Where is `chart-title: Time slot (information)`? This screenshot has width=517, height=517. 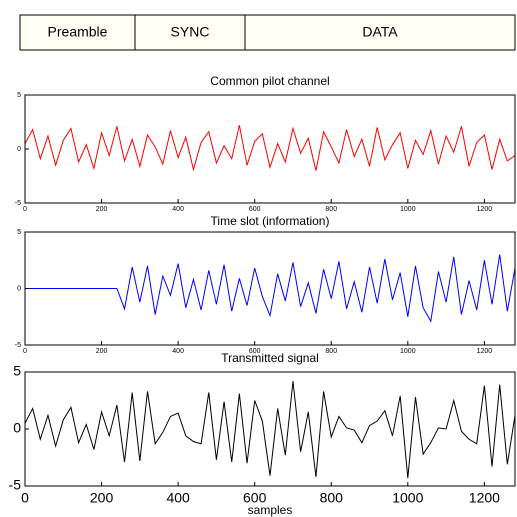 chart-title: Time slot (information) is located at coordinates (270, 221).